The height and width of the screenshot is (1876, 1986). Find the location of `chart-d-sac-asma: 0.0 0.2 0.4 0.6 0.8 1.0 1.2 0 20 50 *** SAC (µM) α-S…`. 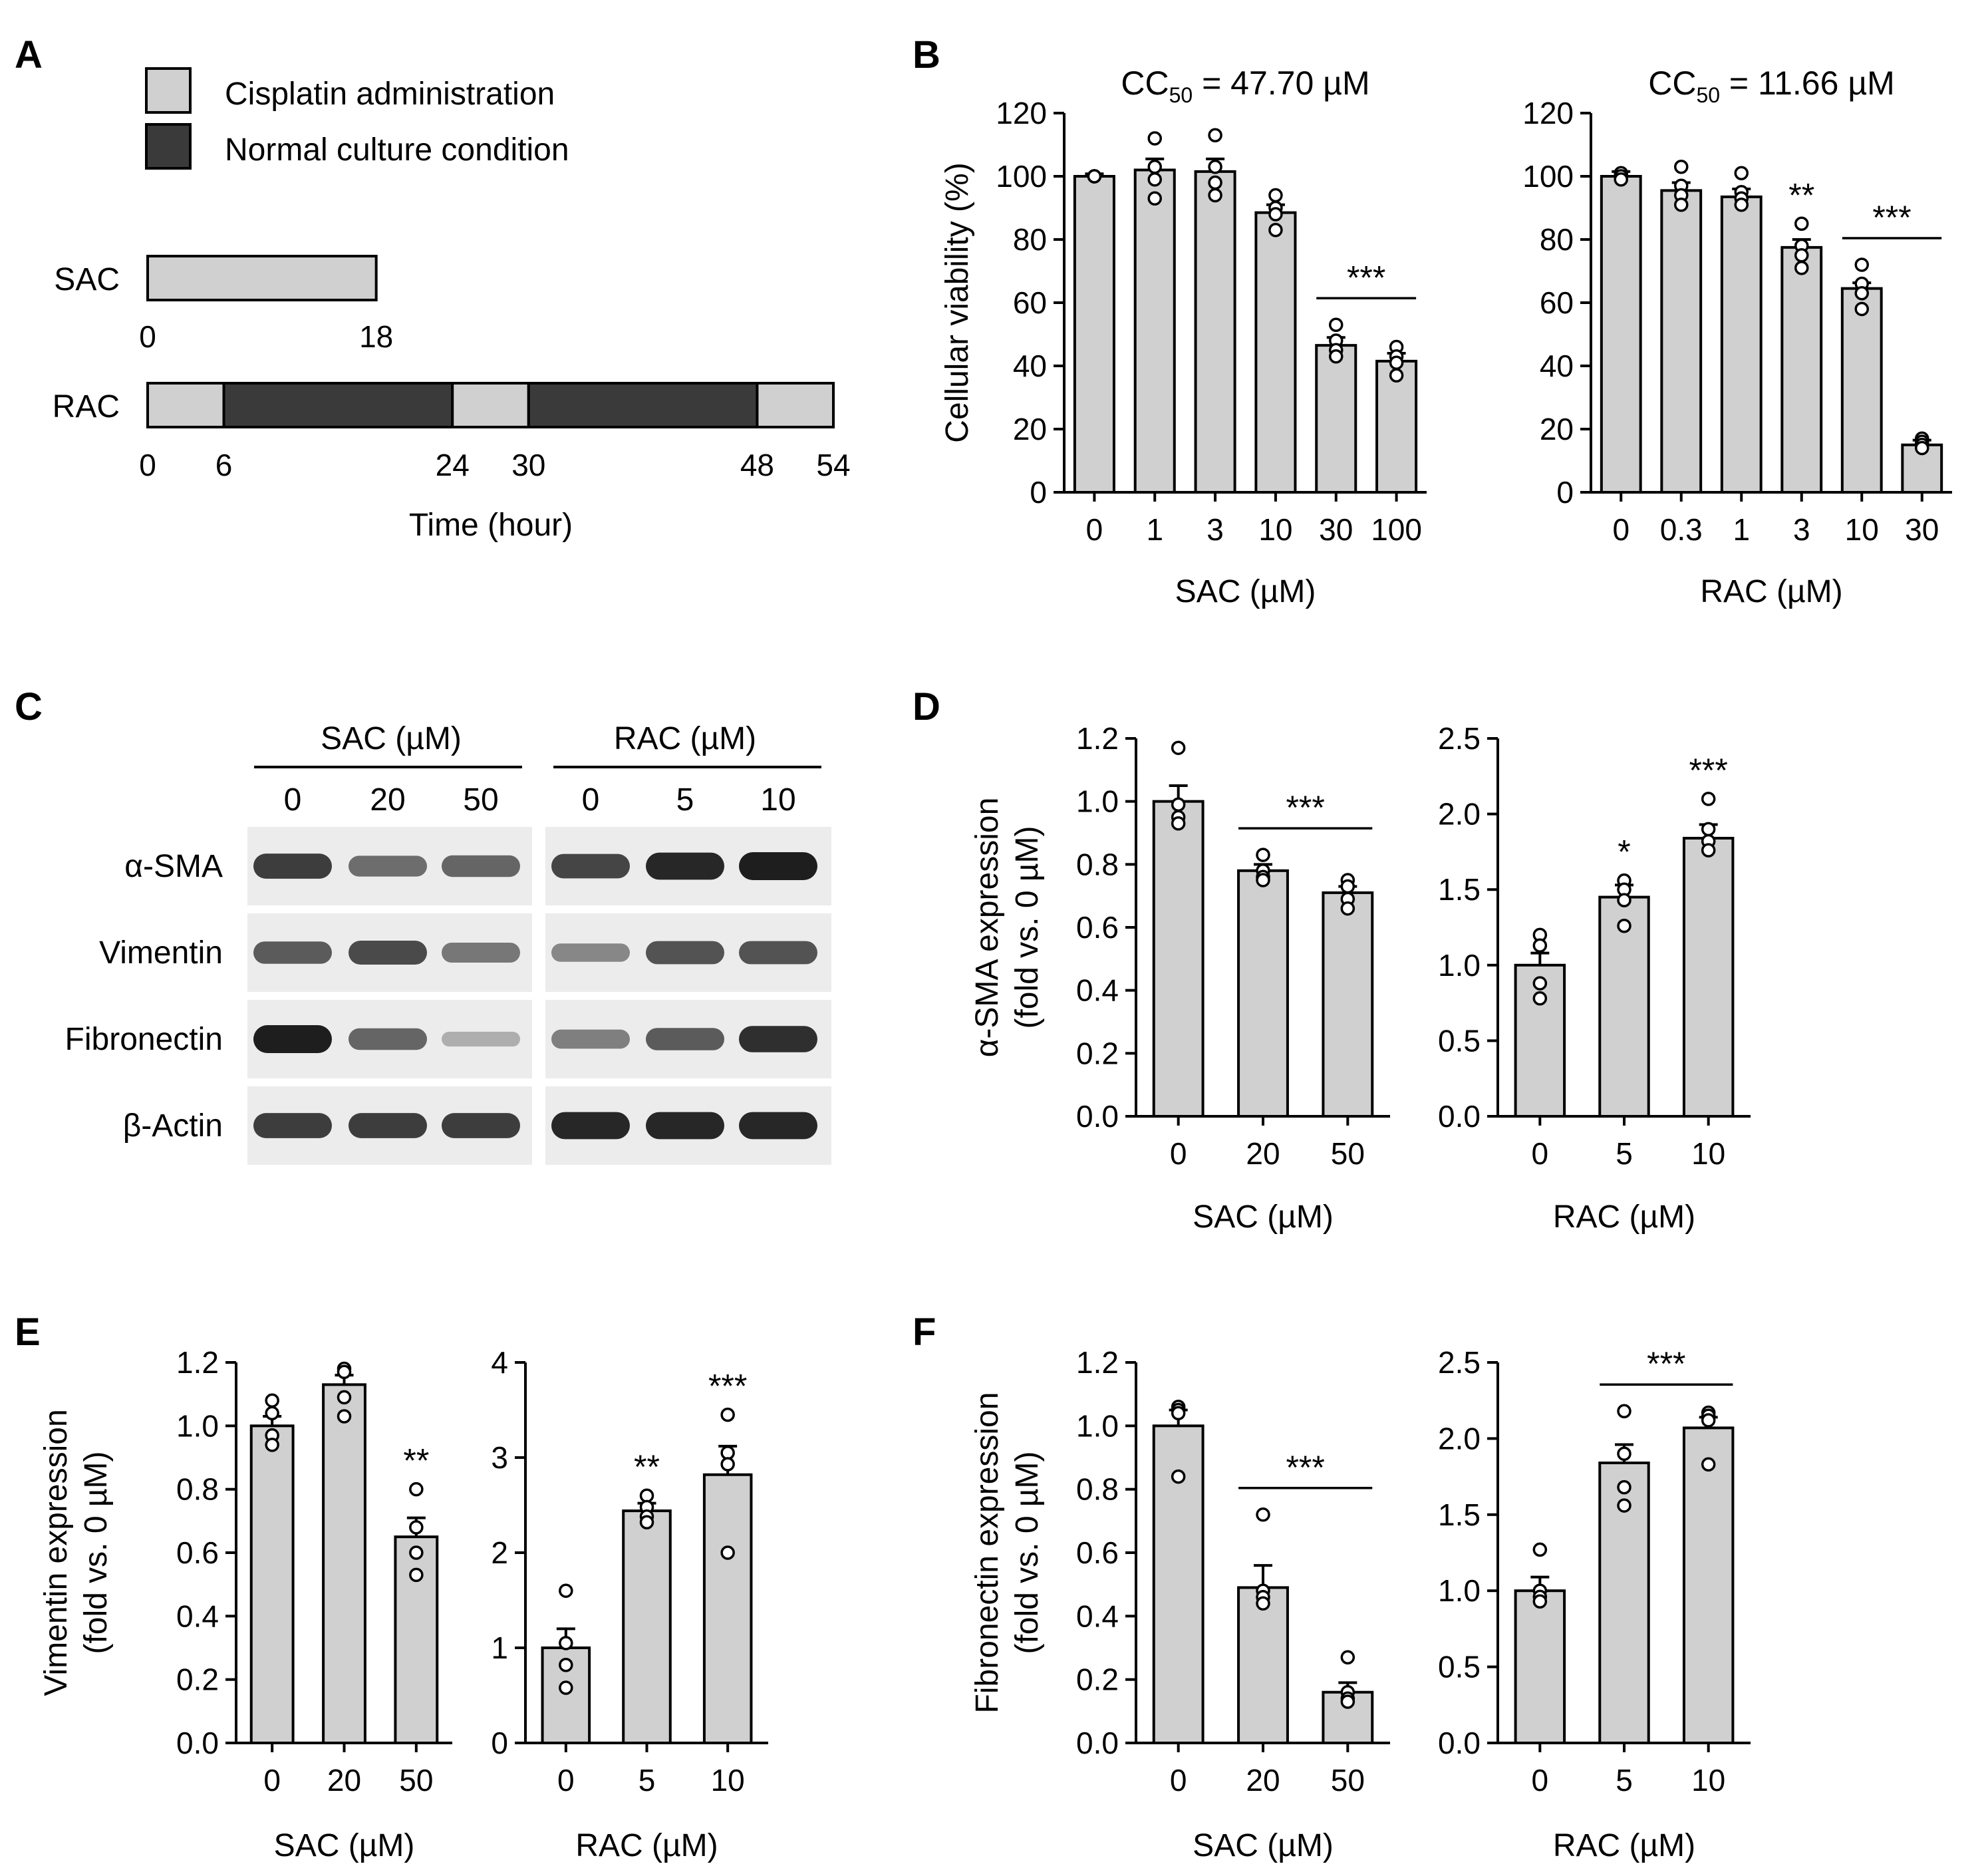

chart-d-sac-asma: 0.0 0.2 0.4 0.6 0.8 1.0 1.2 0 20 50 *** SAC (µM) α-S… is located at coordinates (1180, 978).